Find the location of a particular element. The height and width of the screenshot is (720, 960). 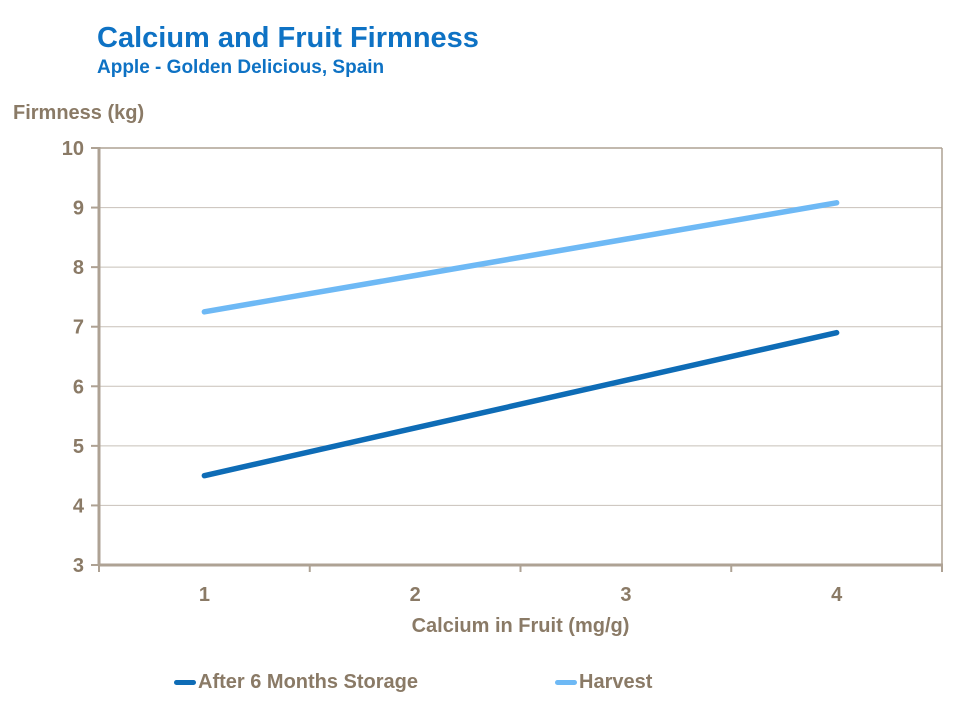

y-axis-title: Firmness (kg) is located at coordinates (79, 113).